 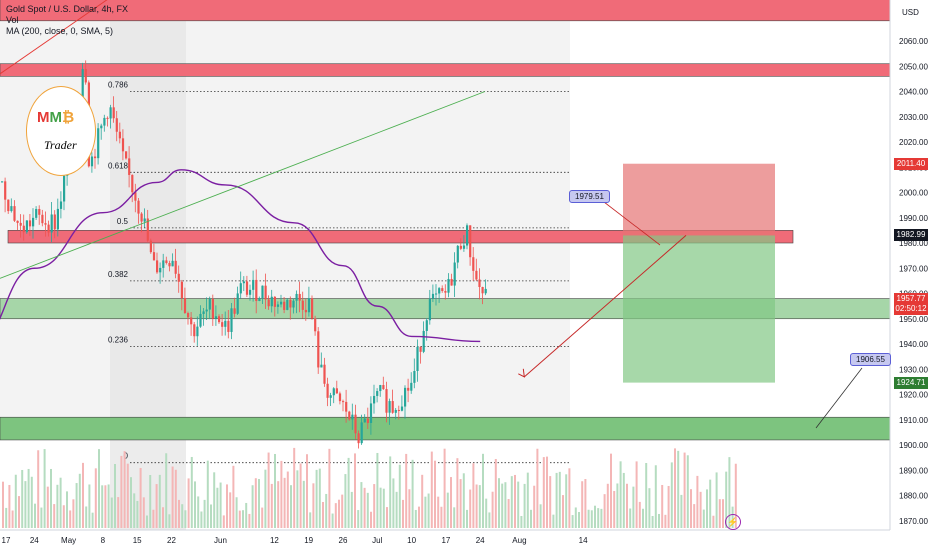 I want to click on volume-indicator-label: Vol, so click(x=12, y=20).